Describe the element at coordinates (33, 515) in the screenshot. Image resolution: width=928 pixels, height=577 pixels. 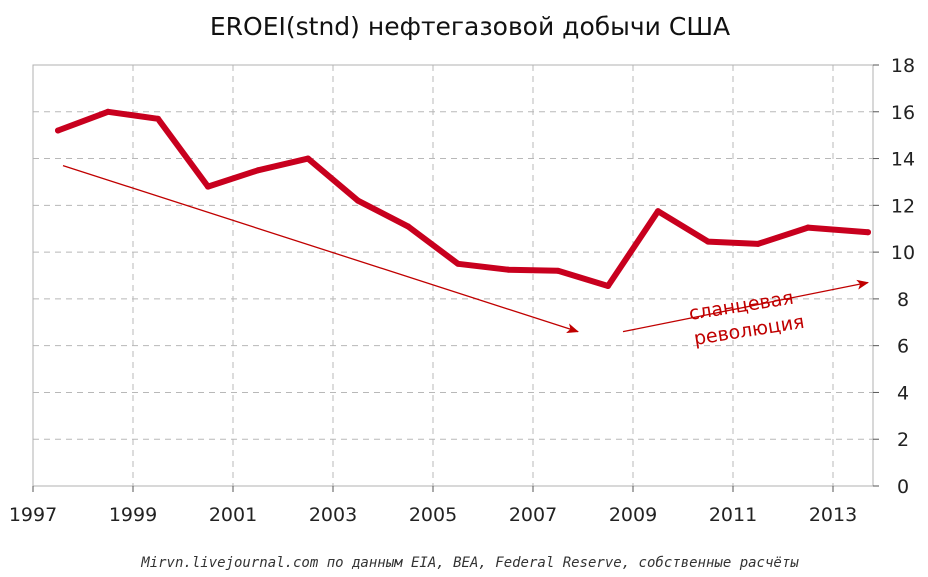
I see `x-tick-label: 1997` at that location.